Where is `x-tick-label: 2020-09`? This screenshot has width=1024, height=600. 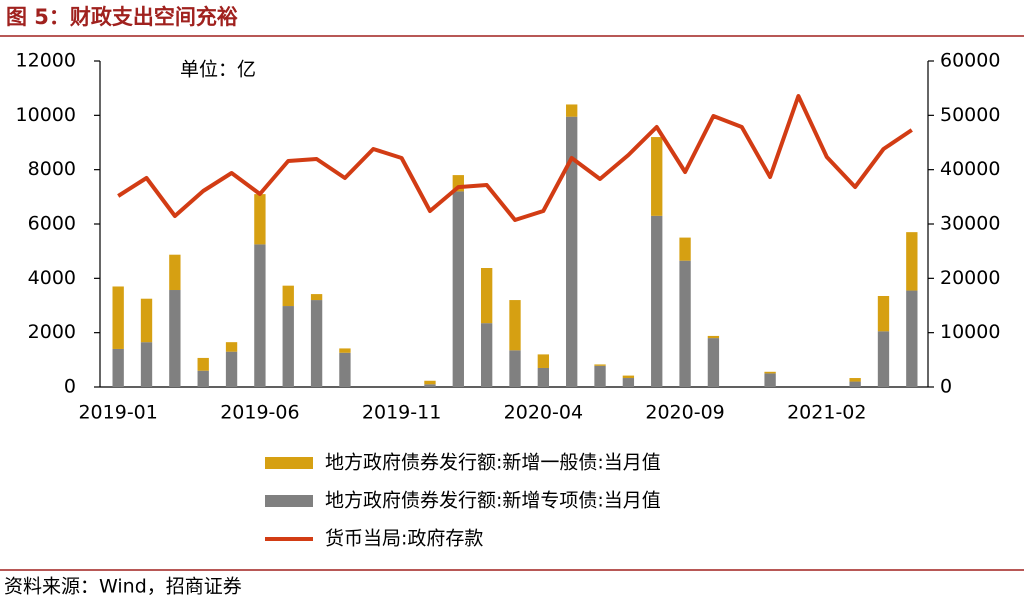
x-tick-label: 2020-09 is located at coordinates (684, 413).